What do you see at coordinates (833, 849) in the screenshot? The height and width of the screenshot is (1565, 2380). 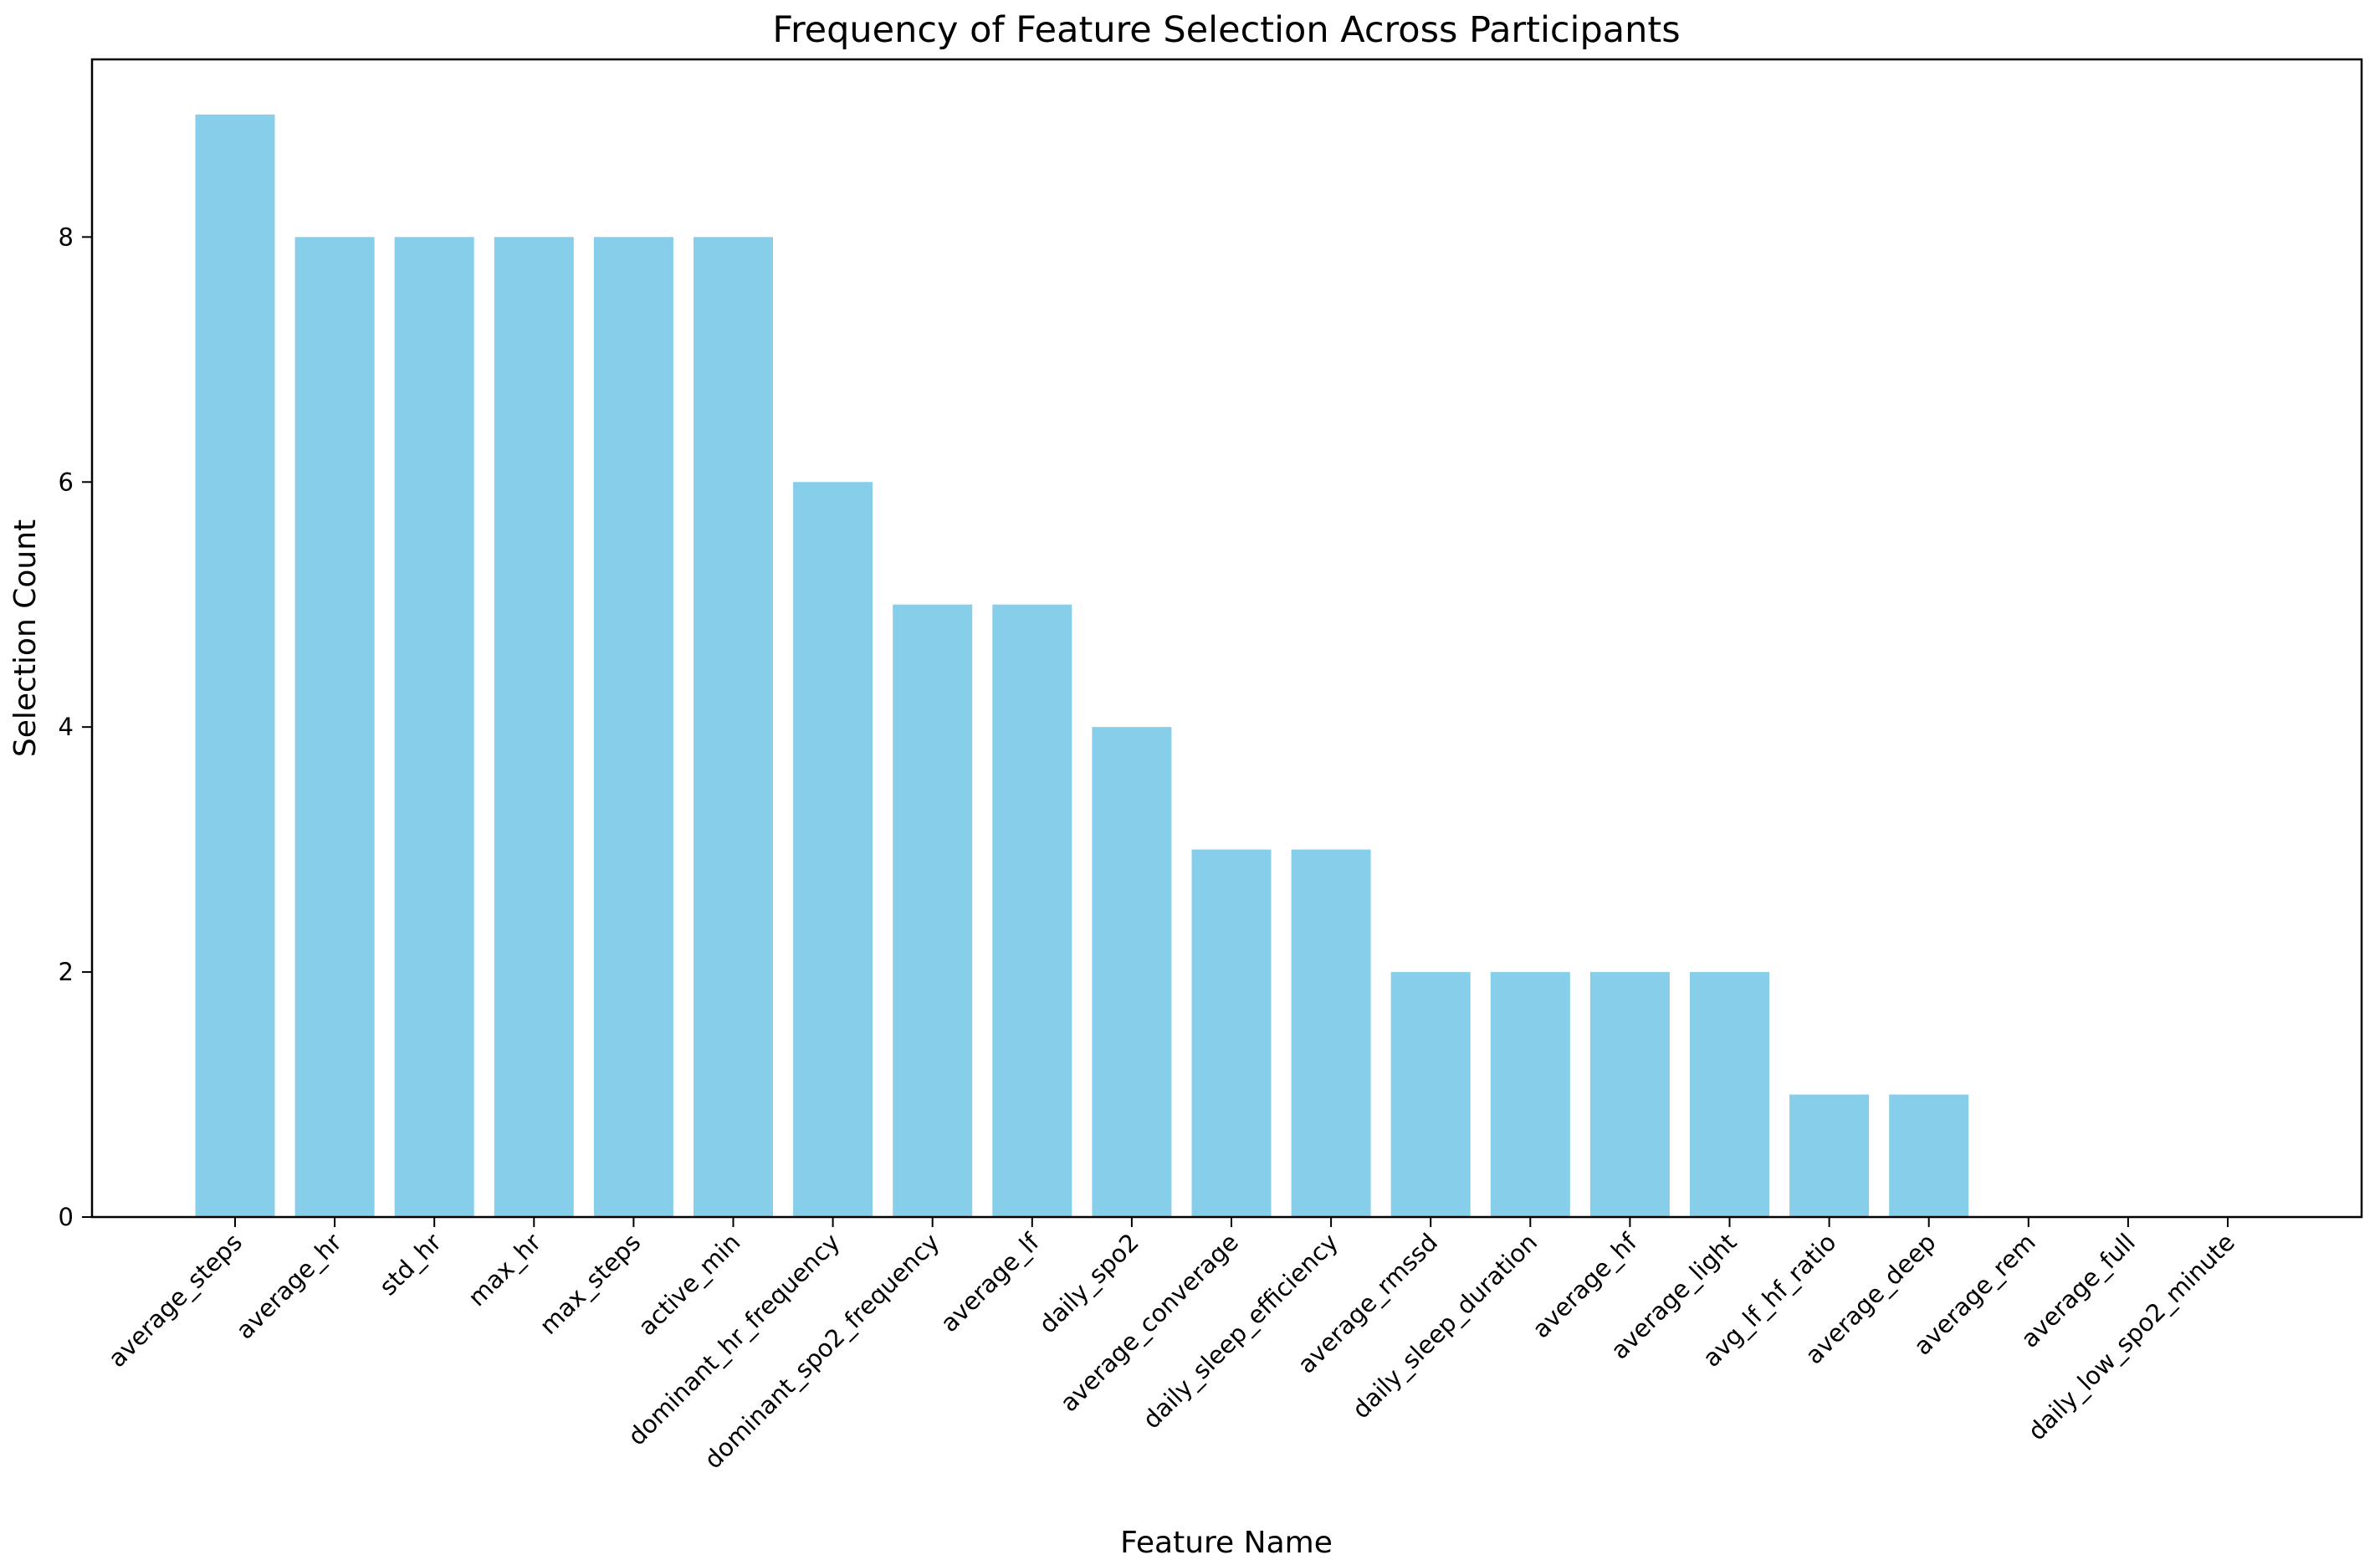 I see `bar-dominant_hr_frequency` at bounding box center [833, 849].